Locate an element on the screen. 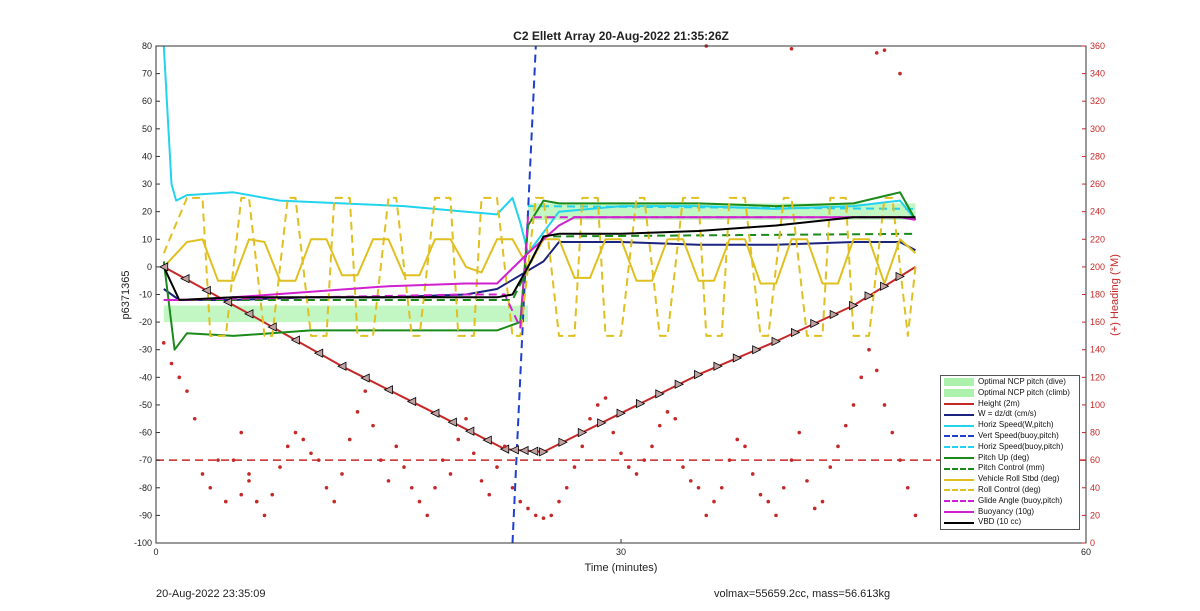 This screenshot has height=611, width=1200. band-optimal-ncp-pitch-dive is located at coordinates (345, 314).